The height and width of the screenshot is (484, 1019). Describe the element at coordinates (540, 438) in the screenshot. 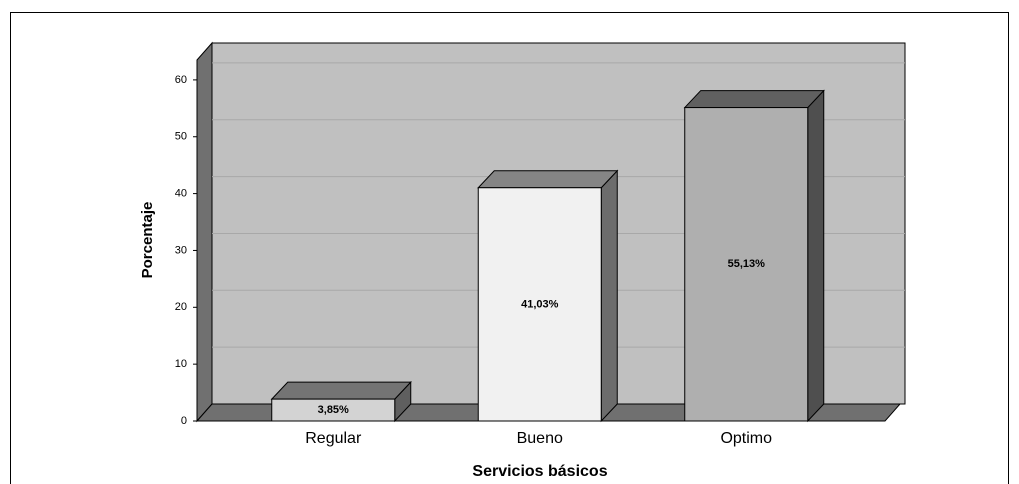

I see `x-tick-label: Bueno` at that location.